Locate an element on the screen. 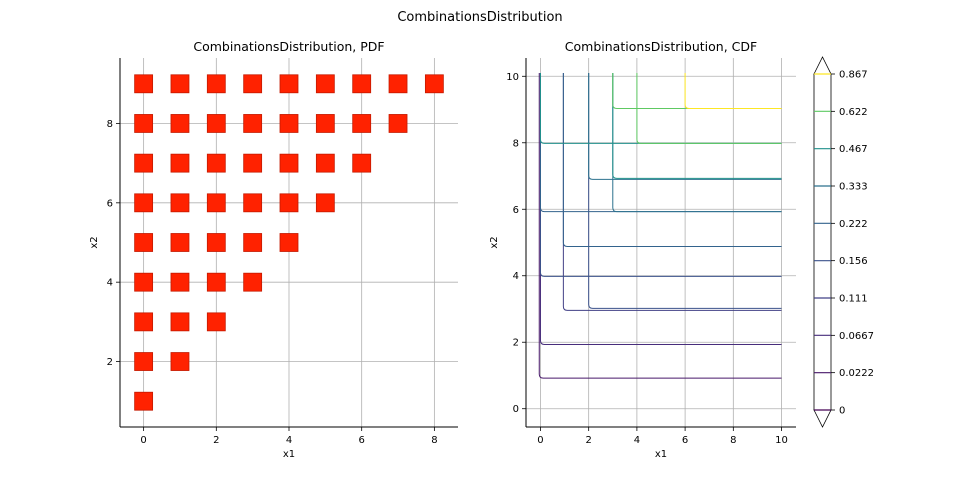 The image size is (960, 480). cdf-x-tick-label: 10 is located at coordinates (781, 440).